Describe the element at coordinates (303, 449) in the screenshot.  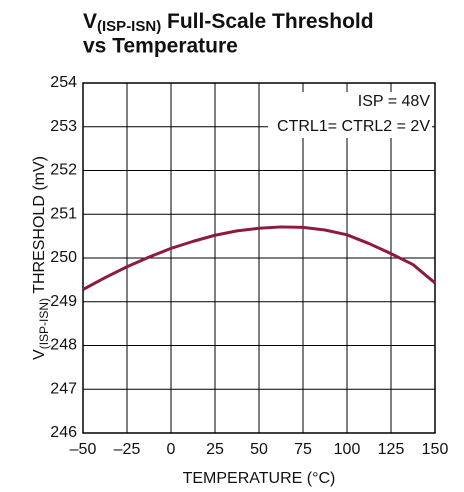
I see `x-tick-label: 75` at that location.